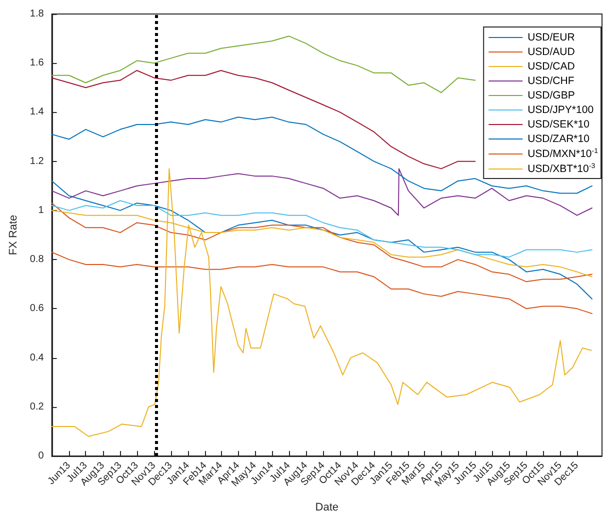 The image size is (609, 518). What do you see at coordinates (37, 358) in the screenshot?
I see `y-tick-label: 0.4` at bounding box center [37, 358].